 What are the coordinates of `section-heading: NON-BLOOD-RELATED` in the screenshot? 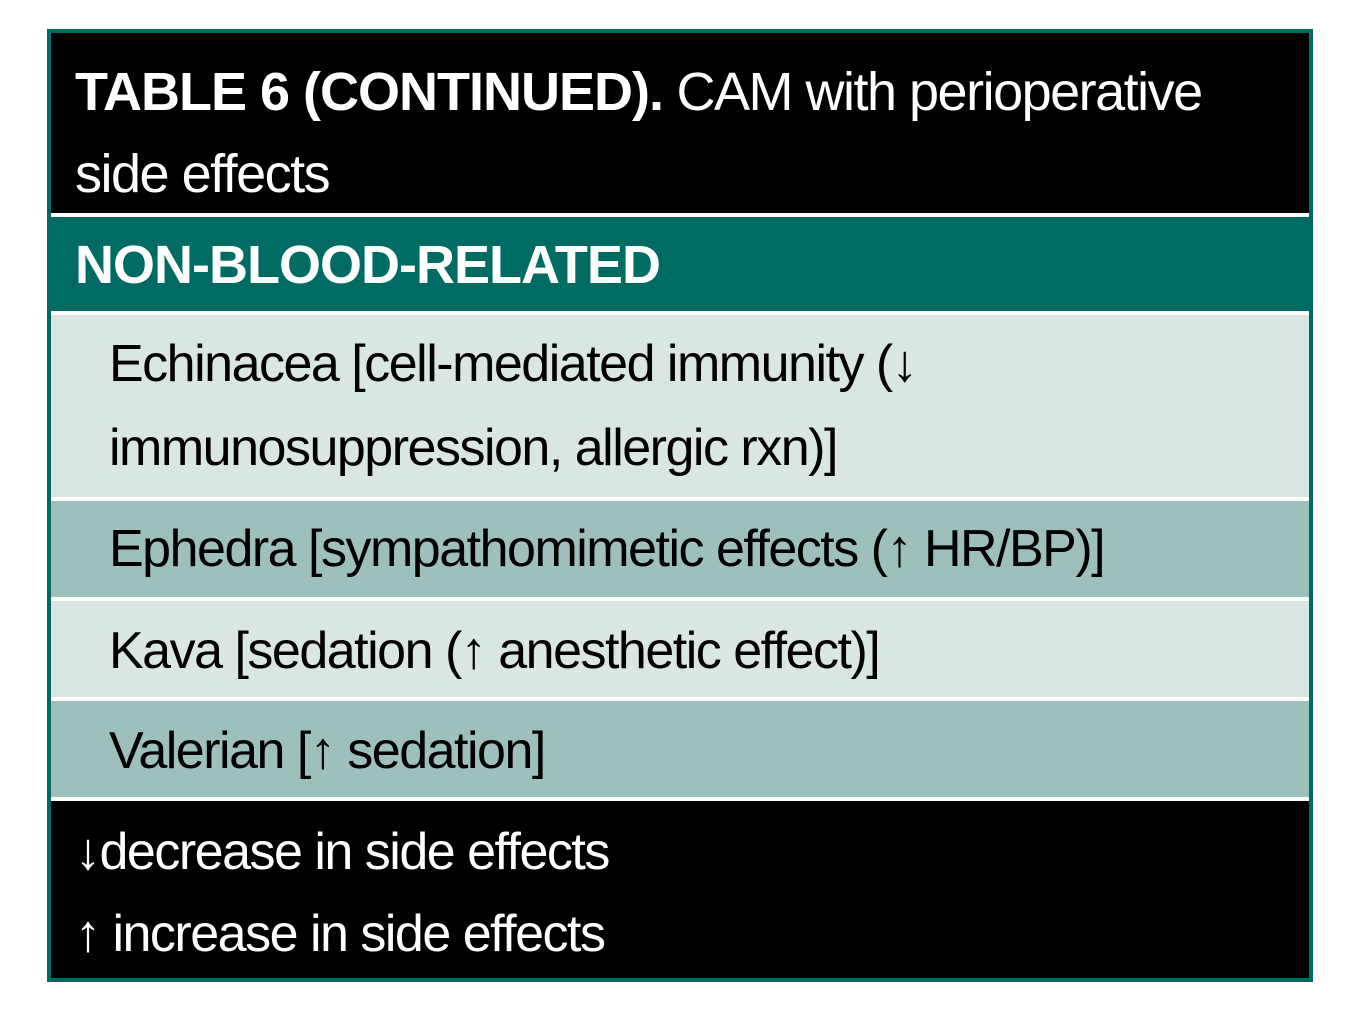 It's located at (680, 264).